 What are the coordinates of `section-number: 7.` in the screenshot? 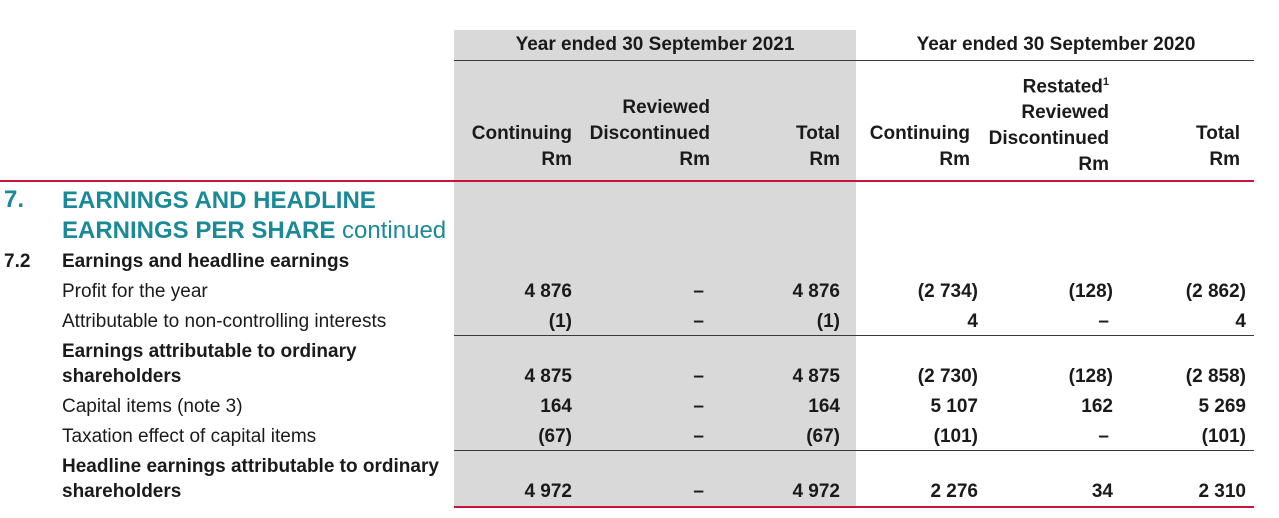 It's located at (14, 199).